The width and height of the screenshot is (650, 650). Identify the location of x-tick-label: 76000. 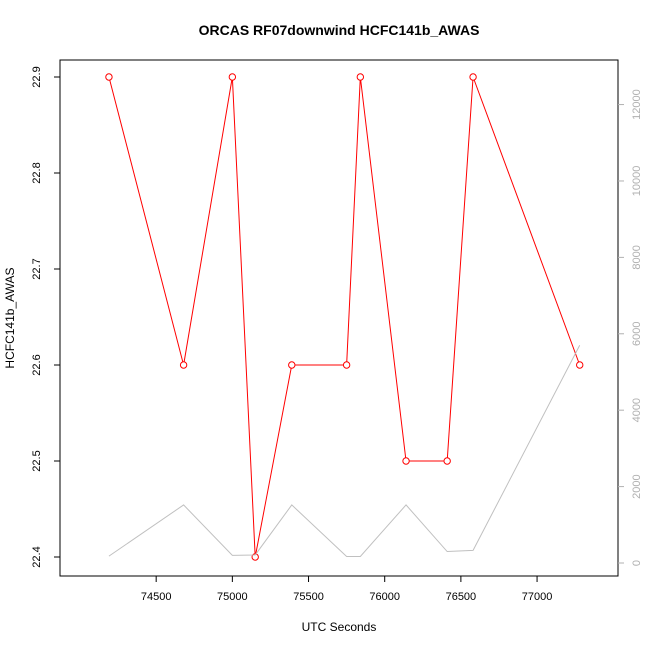
(384, 597).